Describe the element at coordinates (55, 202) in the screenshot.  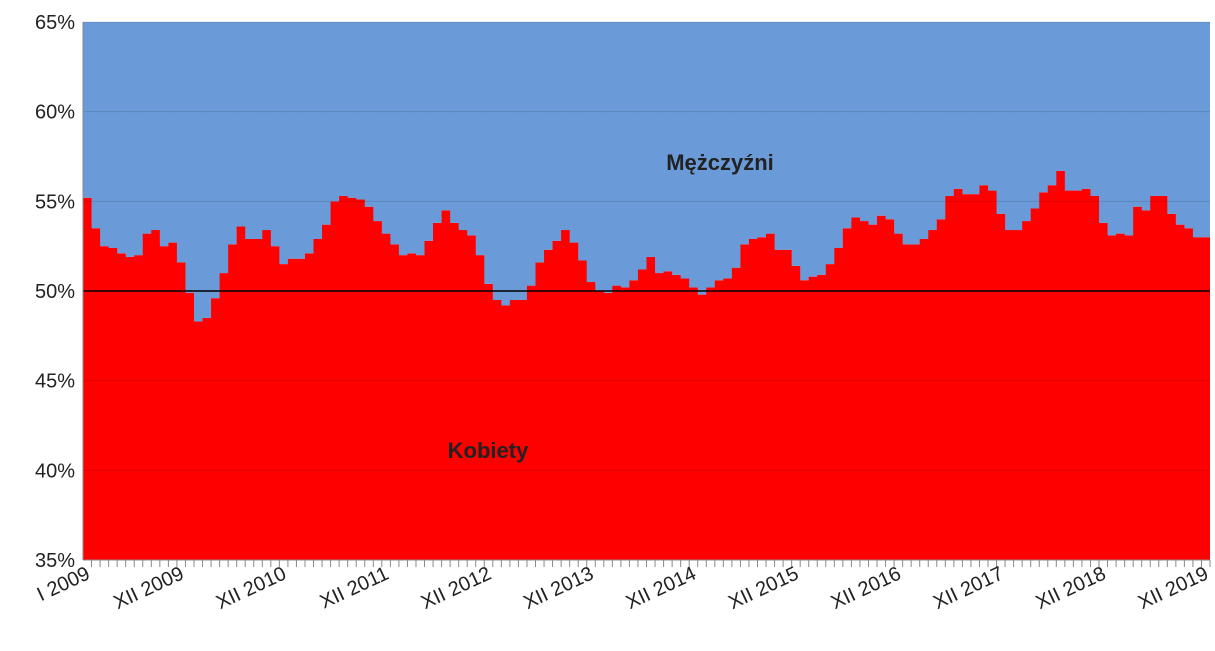
I see `y-tick-label: 55%` at that location.